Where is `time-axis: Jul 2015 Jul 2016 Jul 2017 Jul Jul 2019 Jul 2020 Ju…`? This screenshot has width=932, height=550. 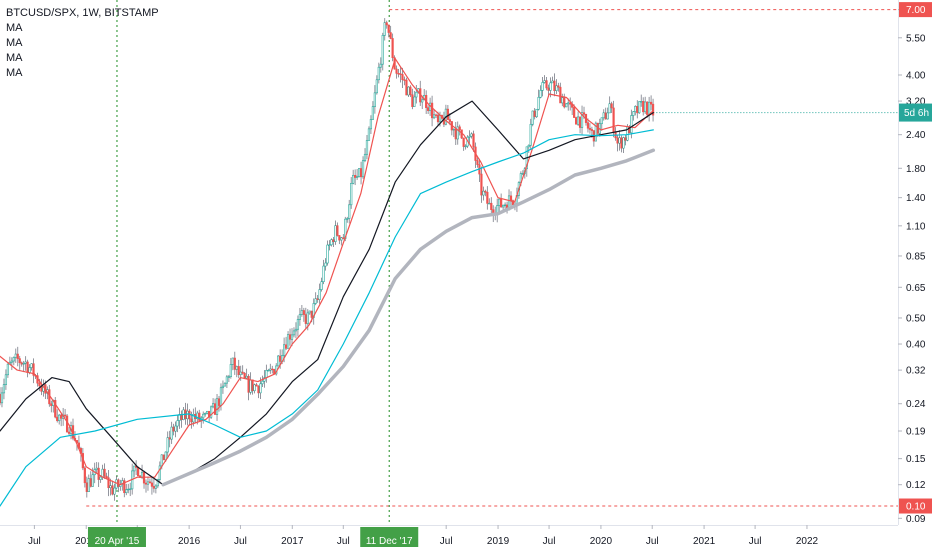
time-axis: Jul 2015 Jul 2016 Jul 2017 Jul Jul 2019 Jul 2020 Ju… is located at coordinates (466, 537).